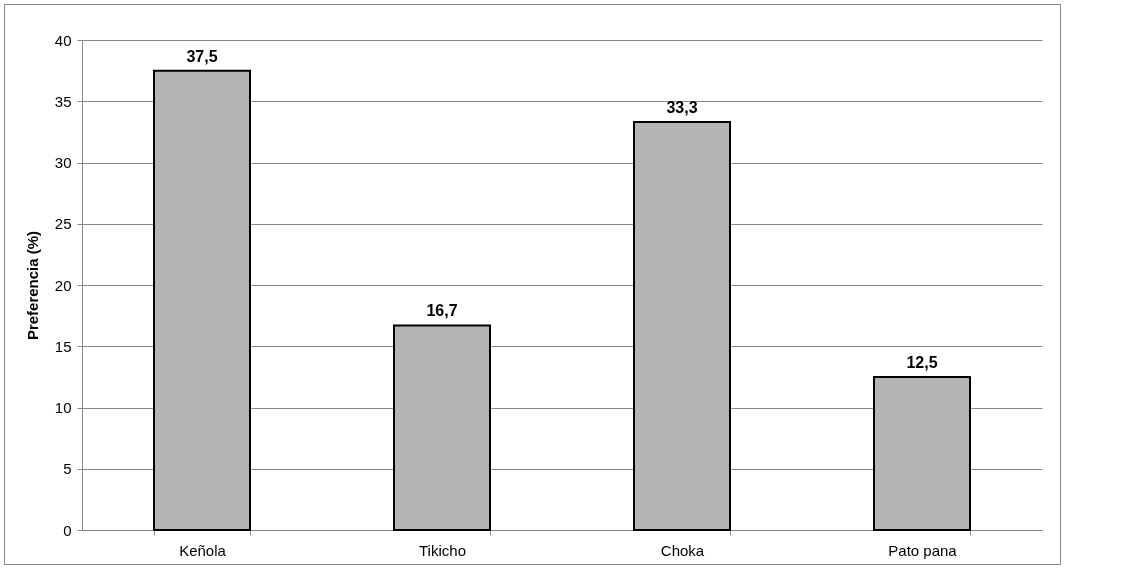 The image size is (1140, 588). What do you see at coordinates (32, 285) in the screenshot?
I see `y-axis-title: Preferencia (%)` at bounding box center [32, 285].